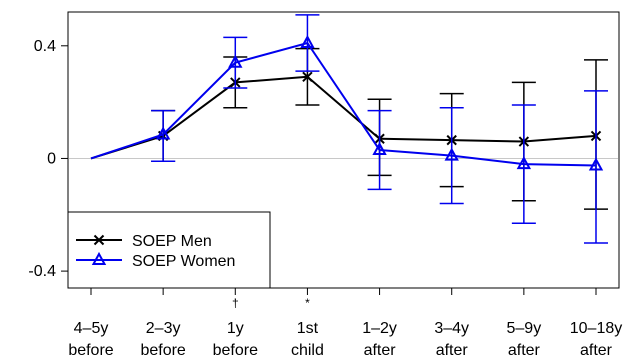 The width and height of the screenshot is (629, 361). I want to click on legend-box, so click(169, 250).